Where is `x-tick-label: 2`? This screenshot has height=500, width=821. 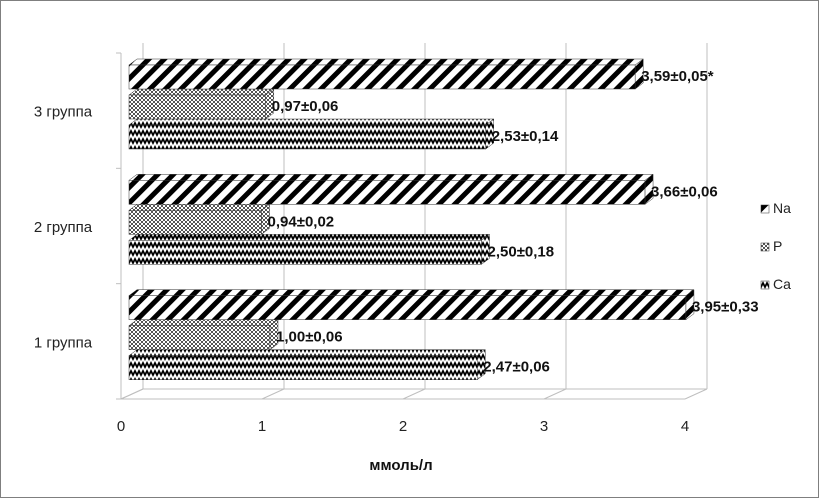 x-tick-label: 2 is located at coordinates (403, 426).